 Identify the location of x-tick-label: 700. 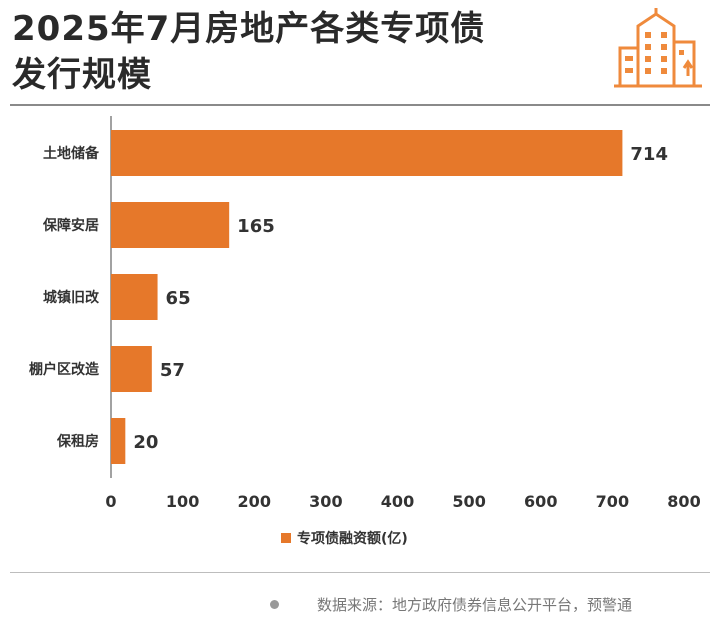
(612, 501).